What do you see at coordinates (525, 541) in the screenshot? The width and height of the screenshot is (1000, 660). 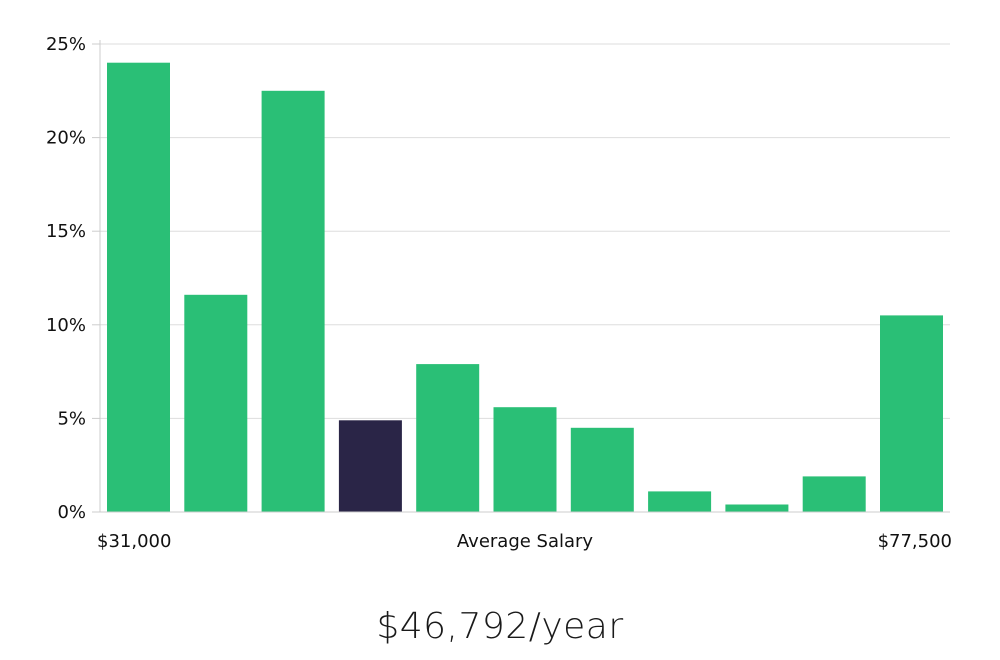 I see `x-axis-title: Average Salary` at bounding box center [525, 541].